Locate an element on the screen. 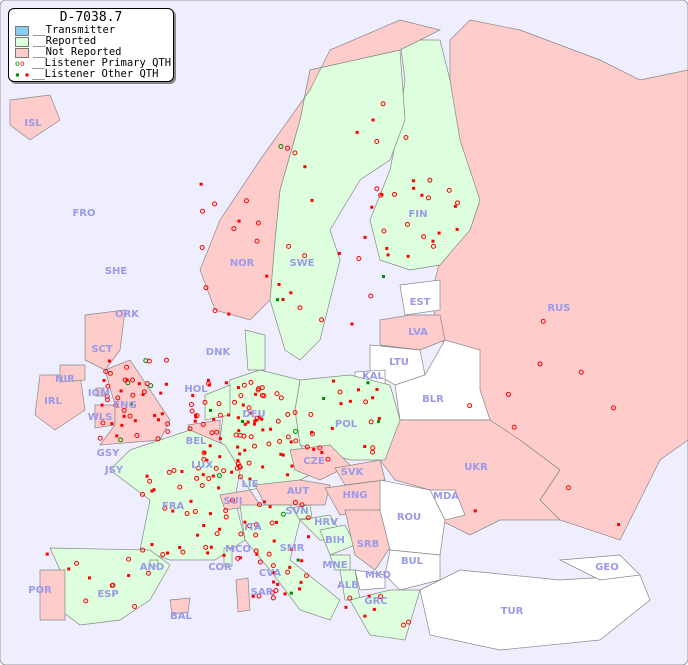  country-label-lie: LIE is located at coordinates (250, 484).